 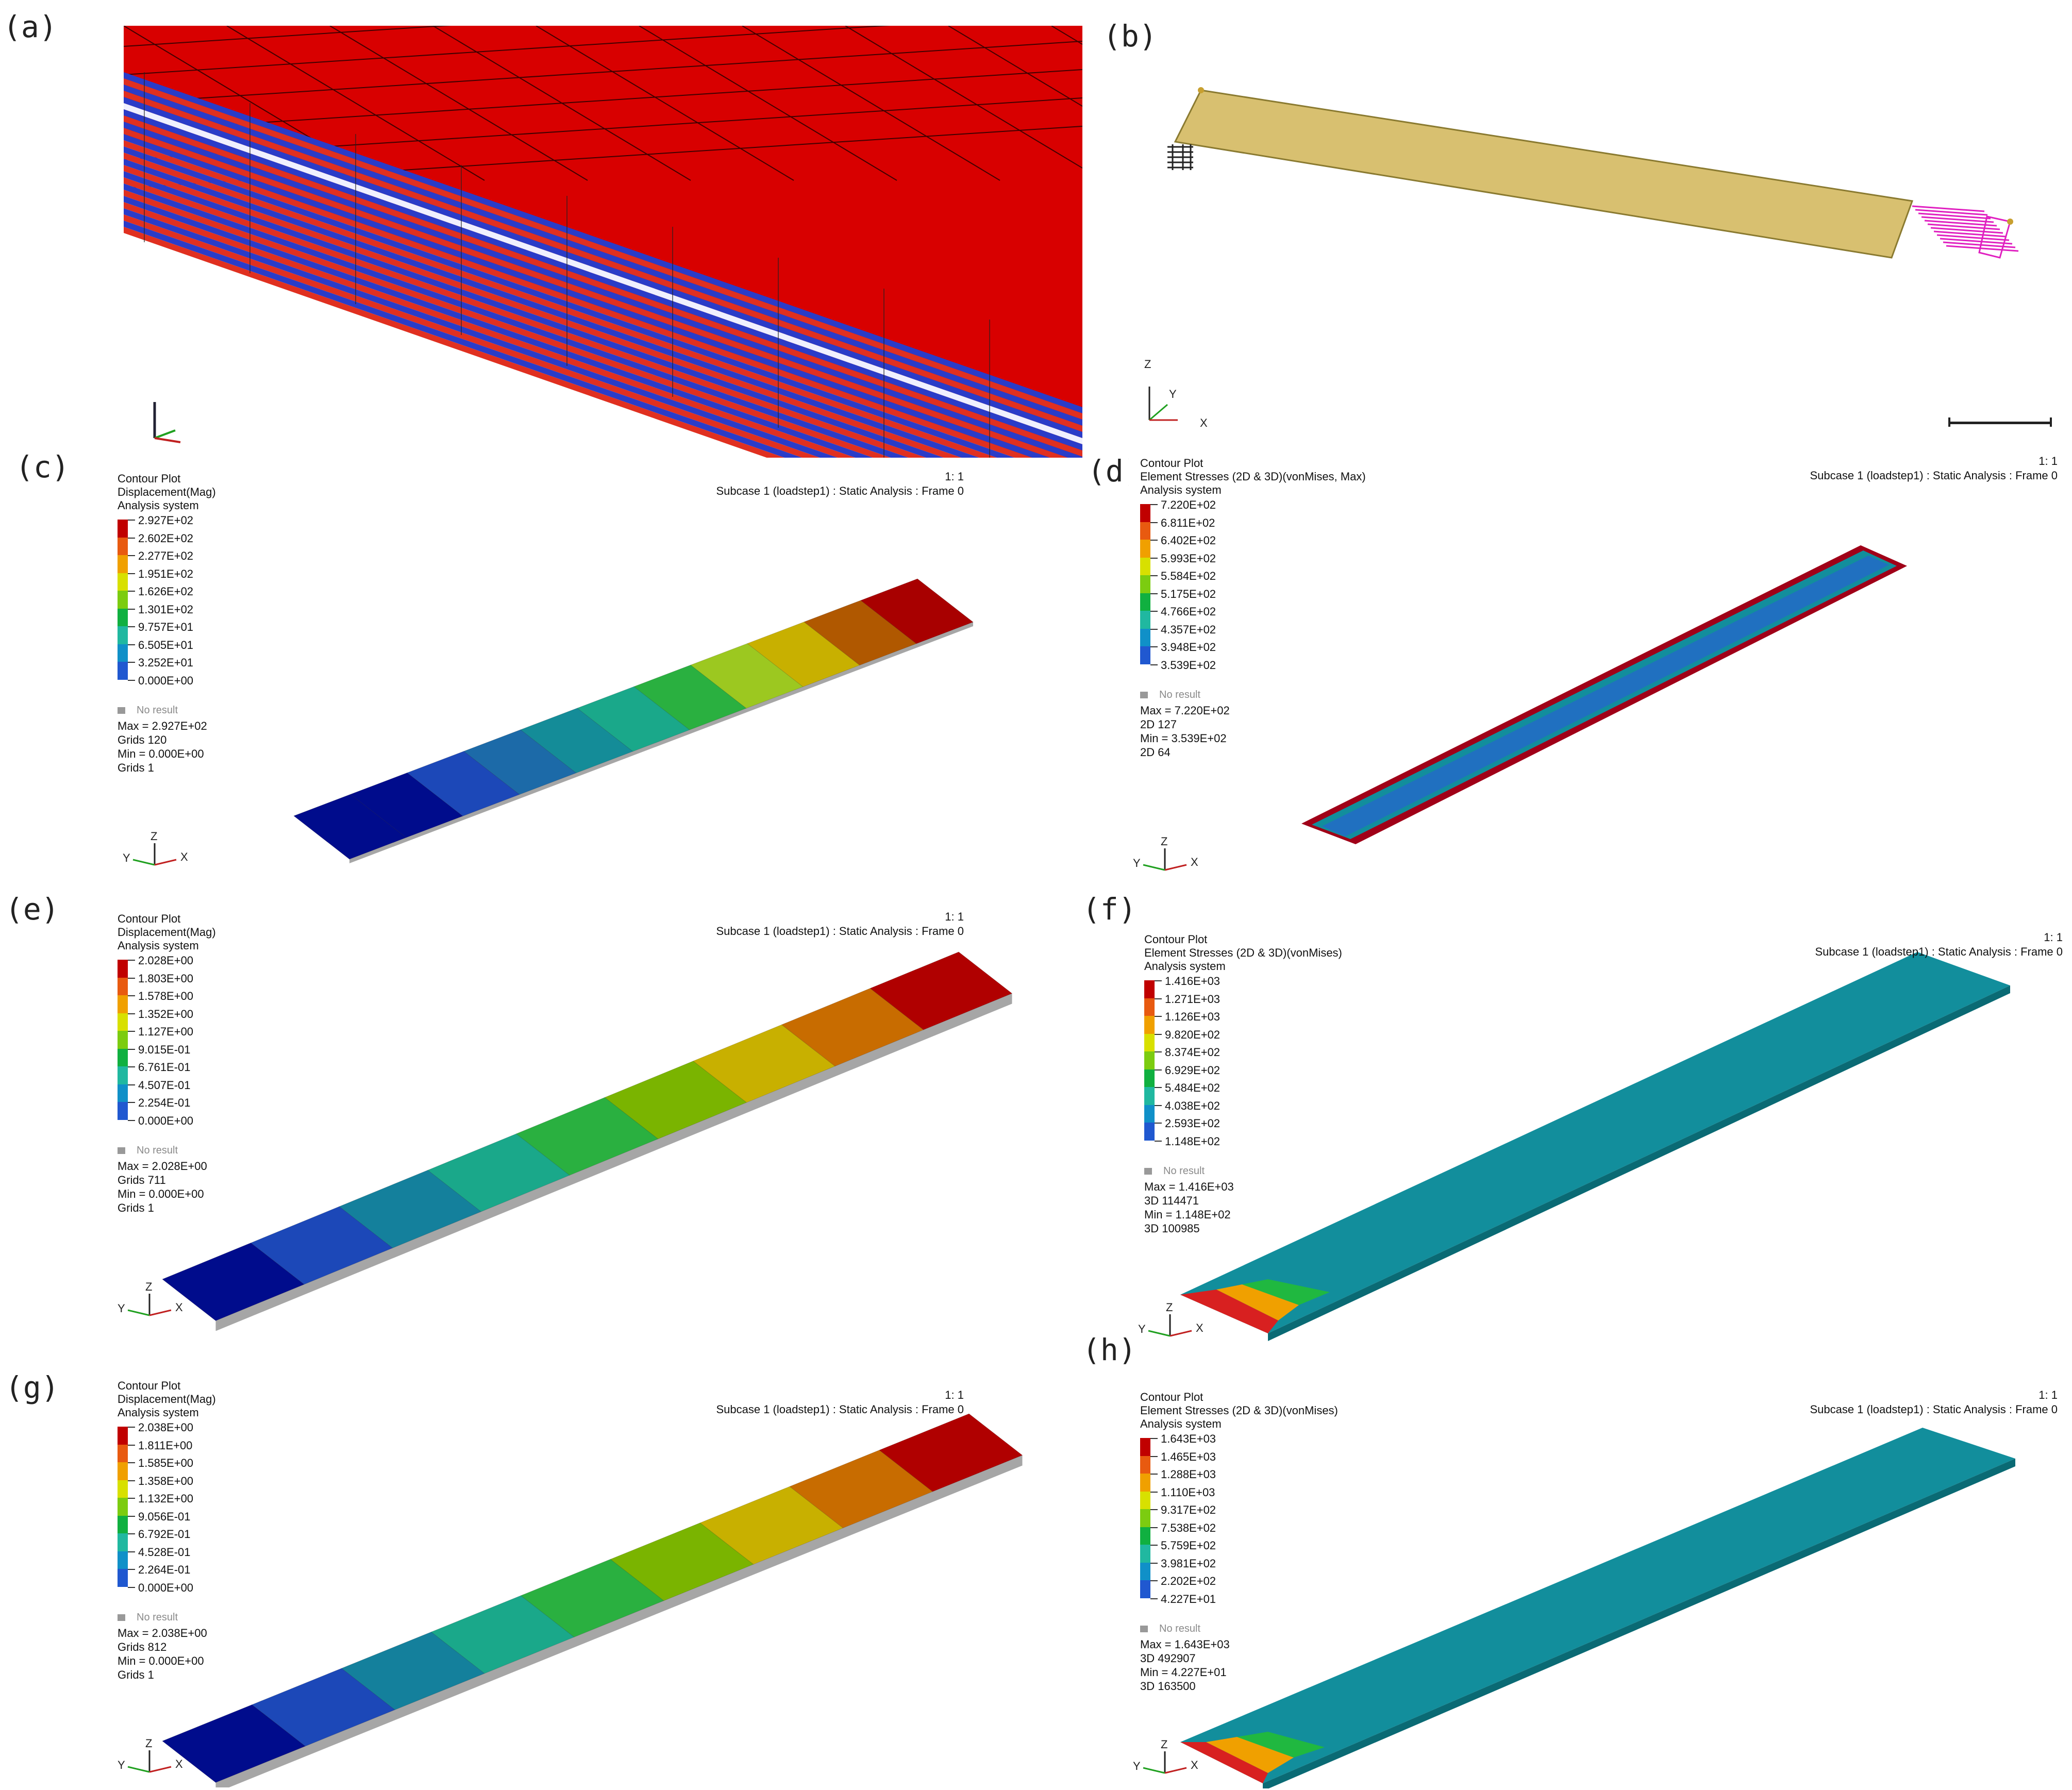 What do you see at coordinates (1211, 1005) in the screenshot?
I see `panel-f-legend-entry: 1.271E+03` at bounding box center [1211, 1005].